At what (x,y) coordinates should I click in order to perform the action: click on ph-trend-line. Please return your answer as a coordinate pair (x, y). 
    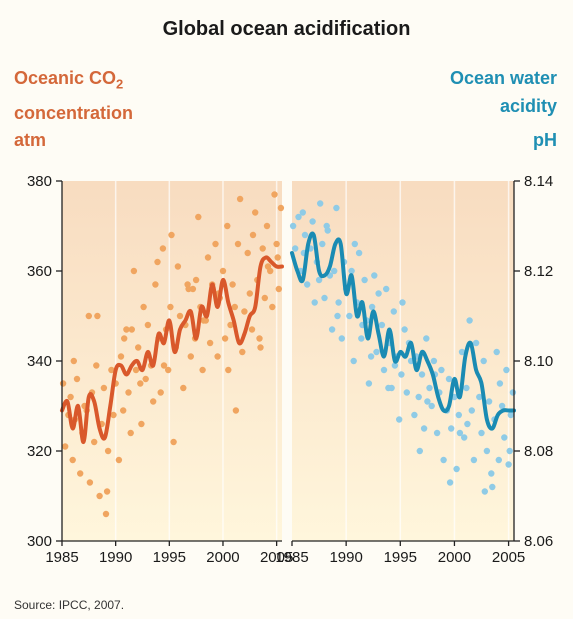
    Looking at the image, I should click on (403, 331).